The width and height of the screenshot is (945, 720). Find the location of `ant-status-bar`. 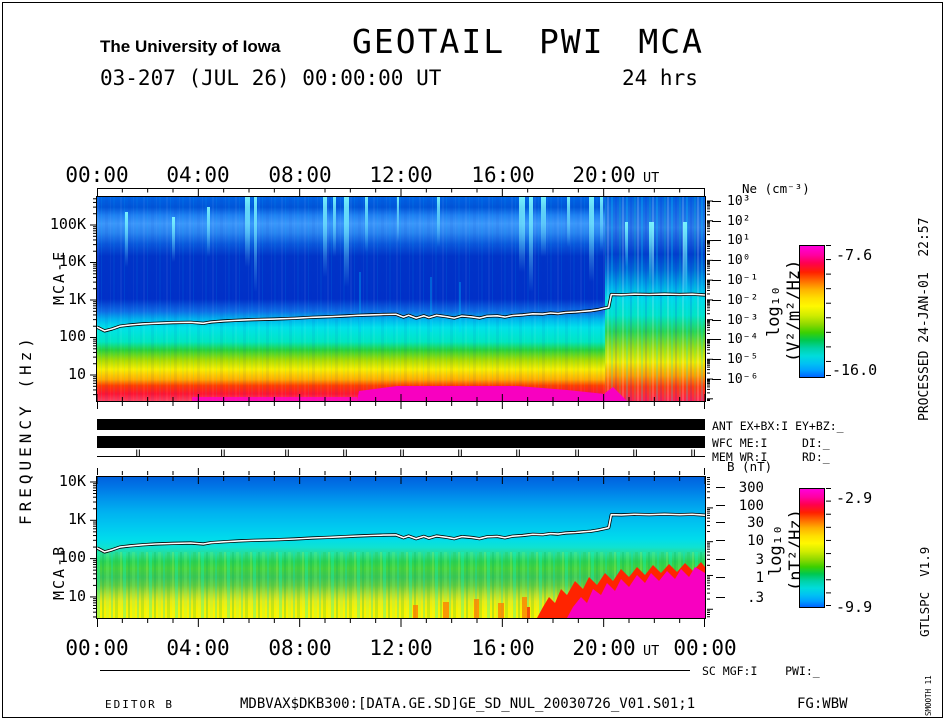

ant-status-bar is located at coordinates (401, 424).